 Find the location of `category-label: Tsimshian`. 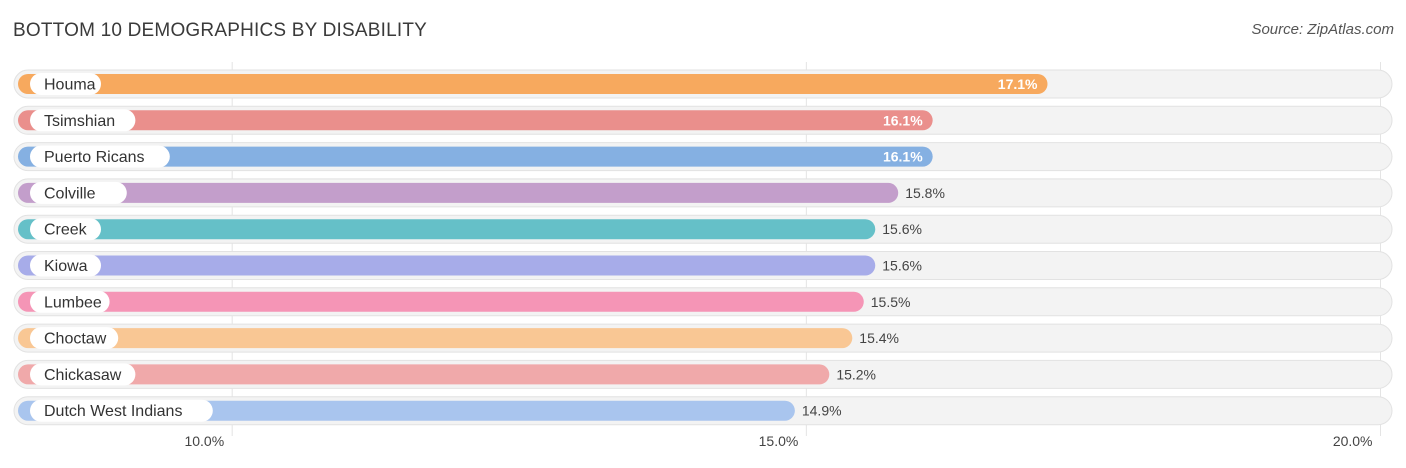

category-label: Tsimshian is located at coordinates (79, 121).